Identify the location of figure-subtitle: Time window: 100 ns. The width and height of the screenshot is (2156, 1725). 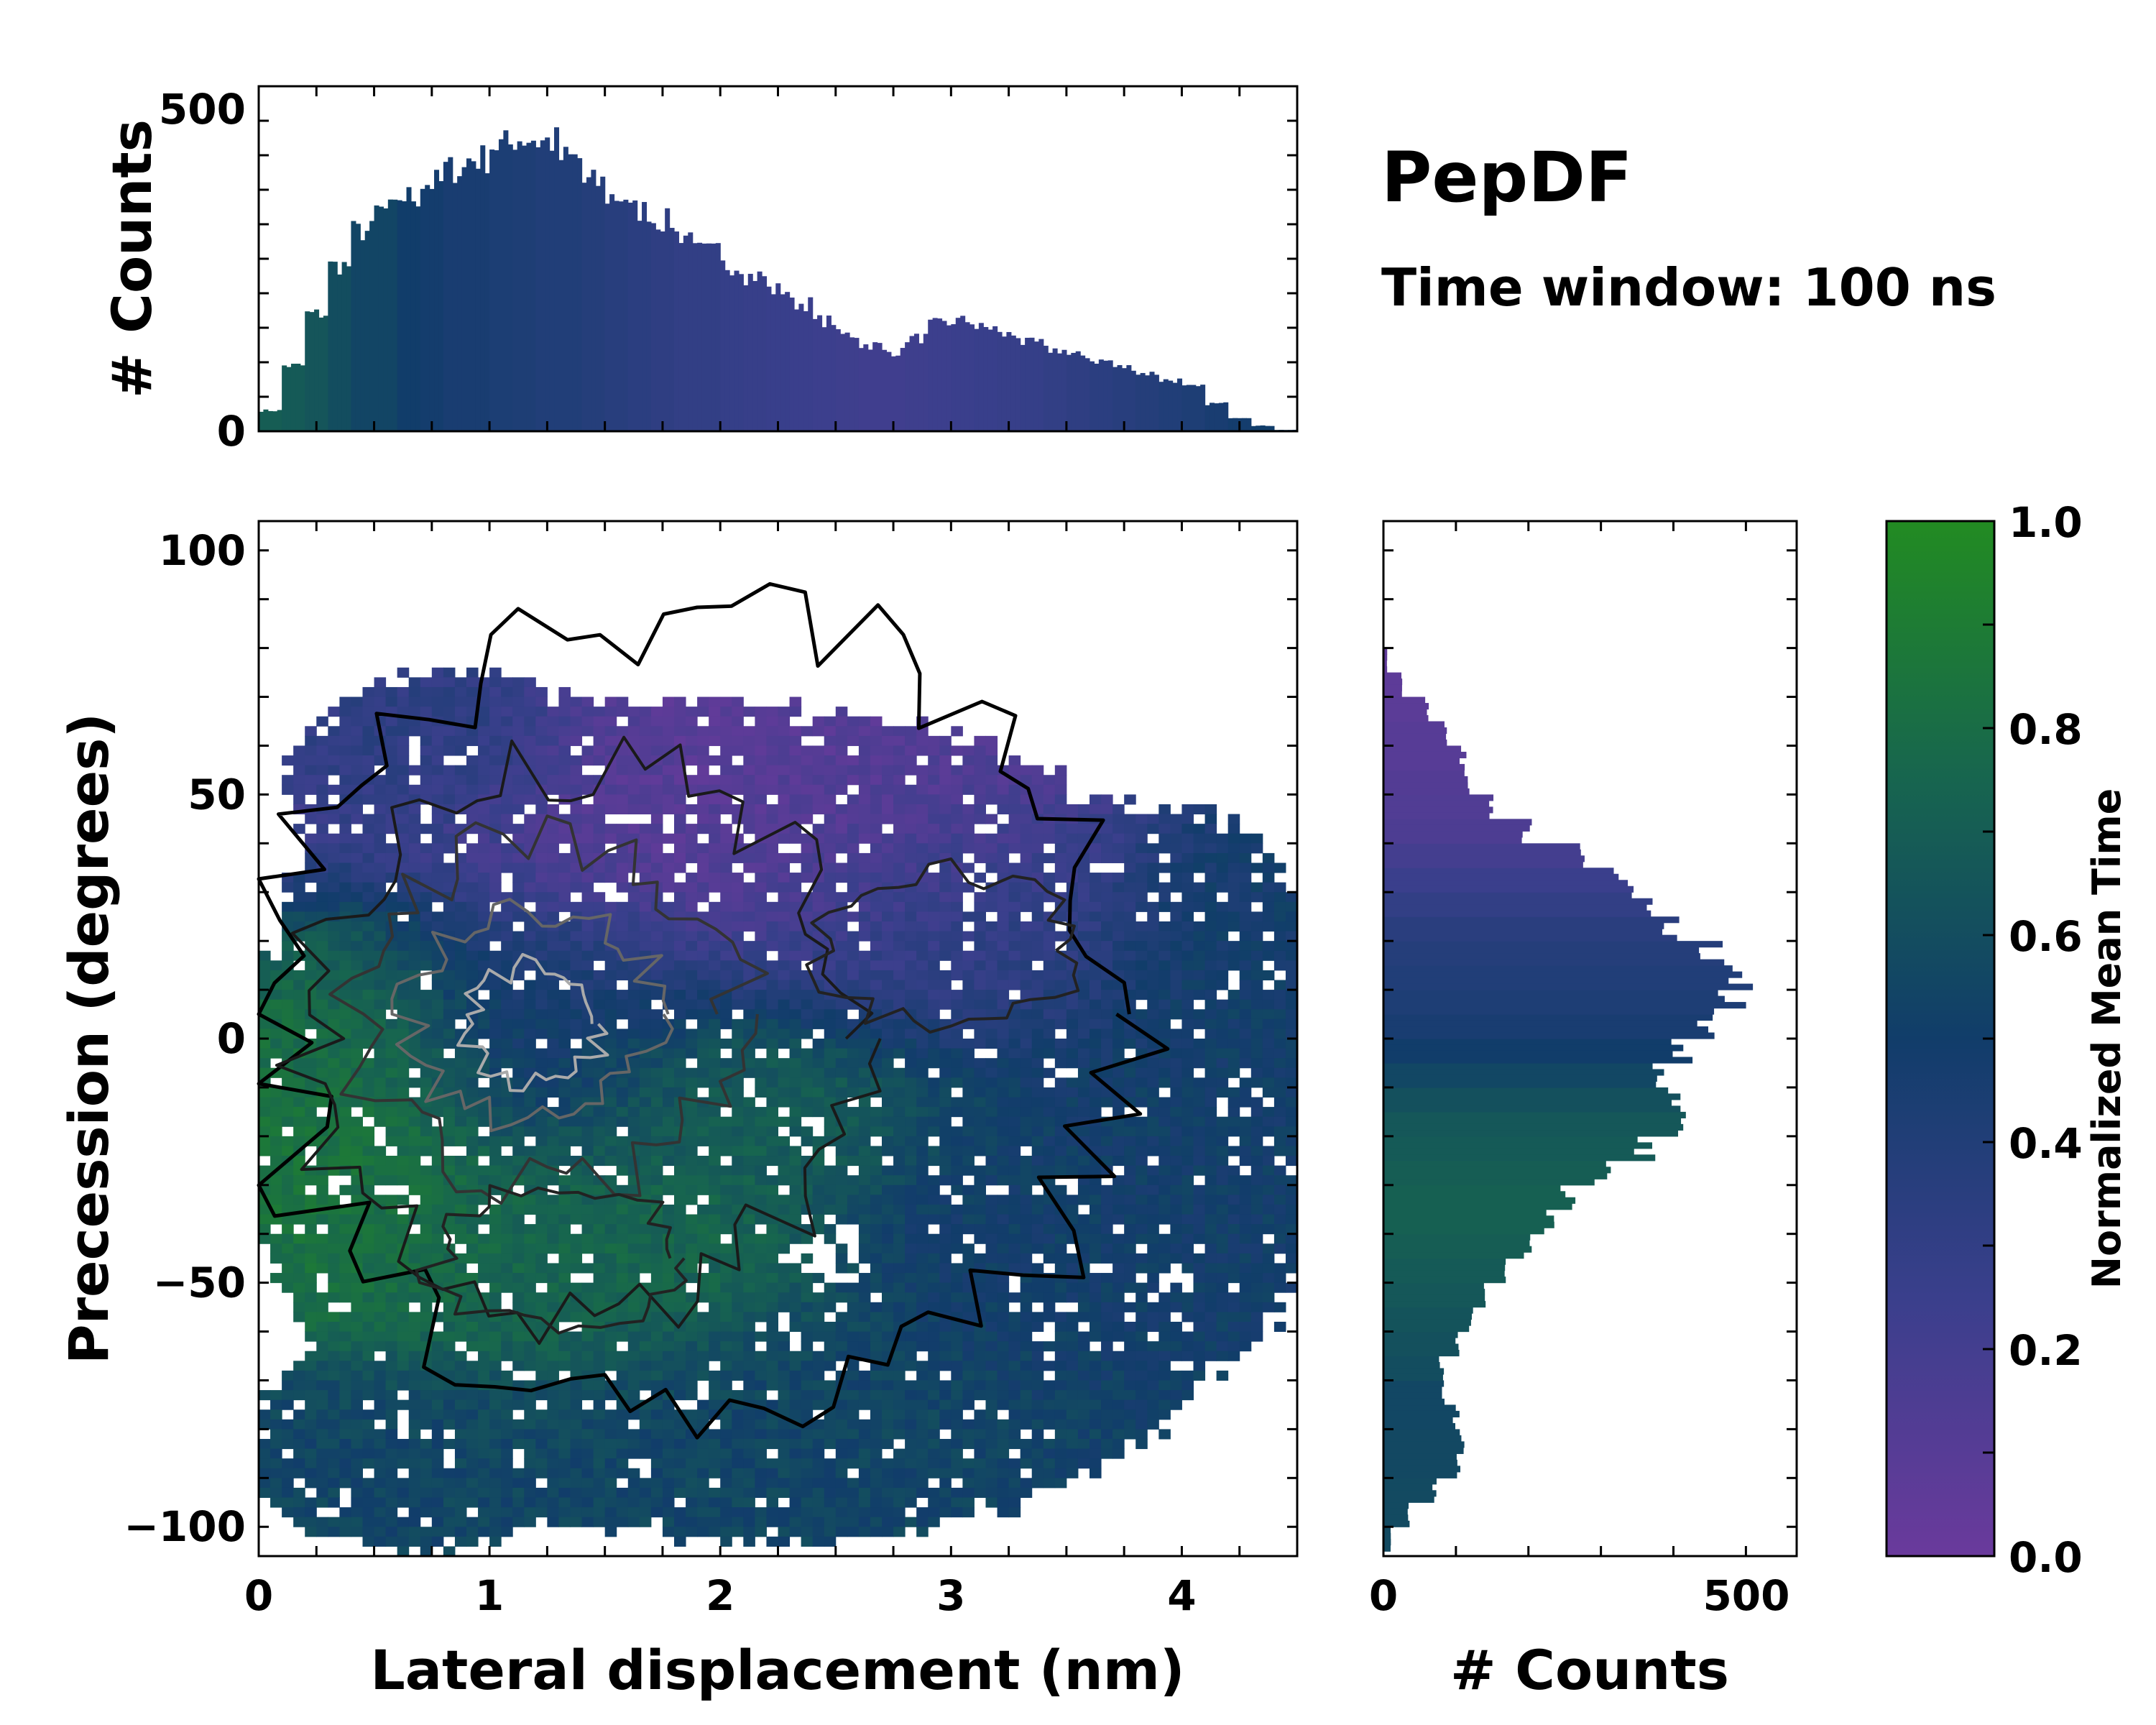
(1688, 287).